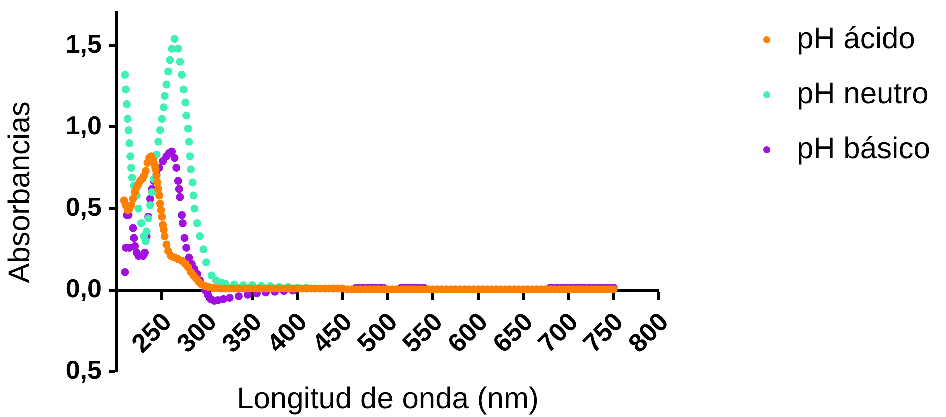 The width and height of the screenshot is (946, 417). Describe the element at coordinates (84, 289) in the screenshot. I see `y-tick-label: 0,0` at that location.